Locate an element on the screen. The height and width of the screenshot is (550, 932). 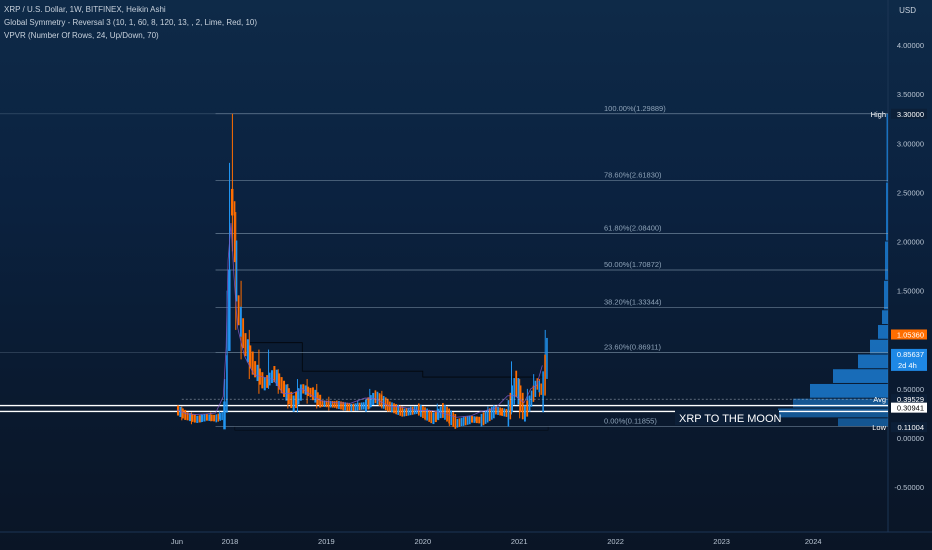
price-tag-value: 0.11004 is located at coordinates (910, 427).